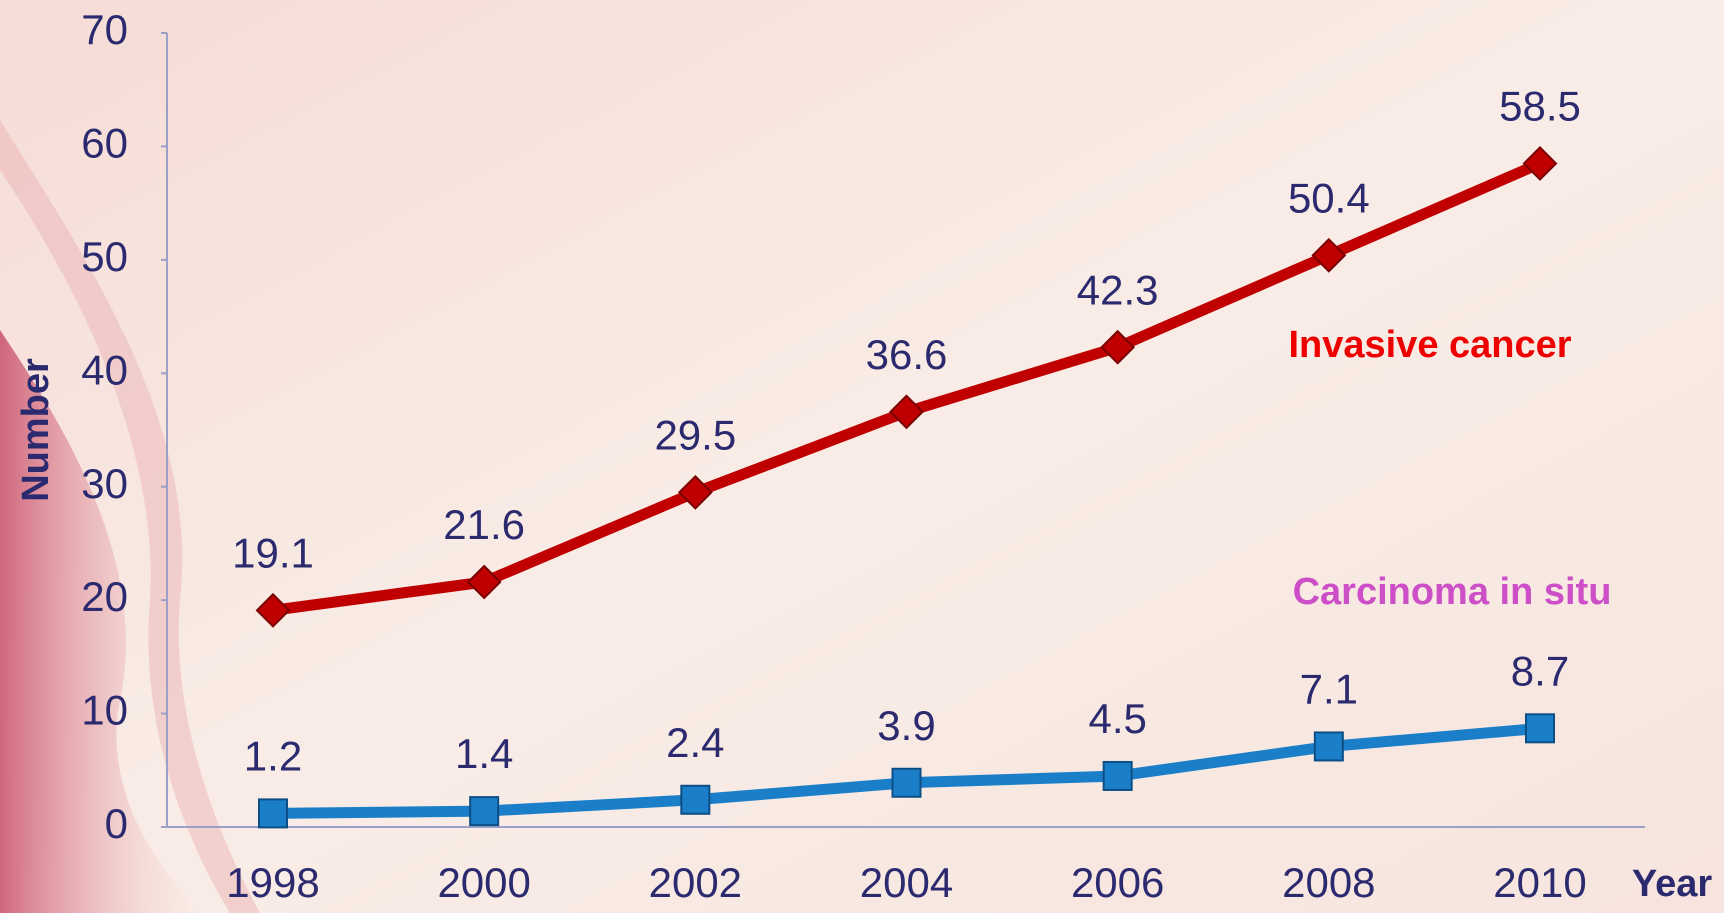  What do you see at coordinates (695, 882) in the screenshot?
I see `x-tick-label: 2002` at bounding box center [695, 882].